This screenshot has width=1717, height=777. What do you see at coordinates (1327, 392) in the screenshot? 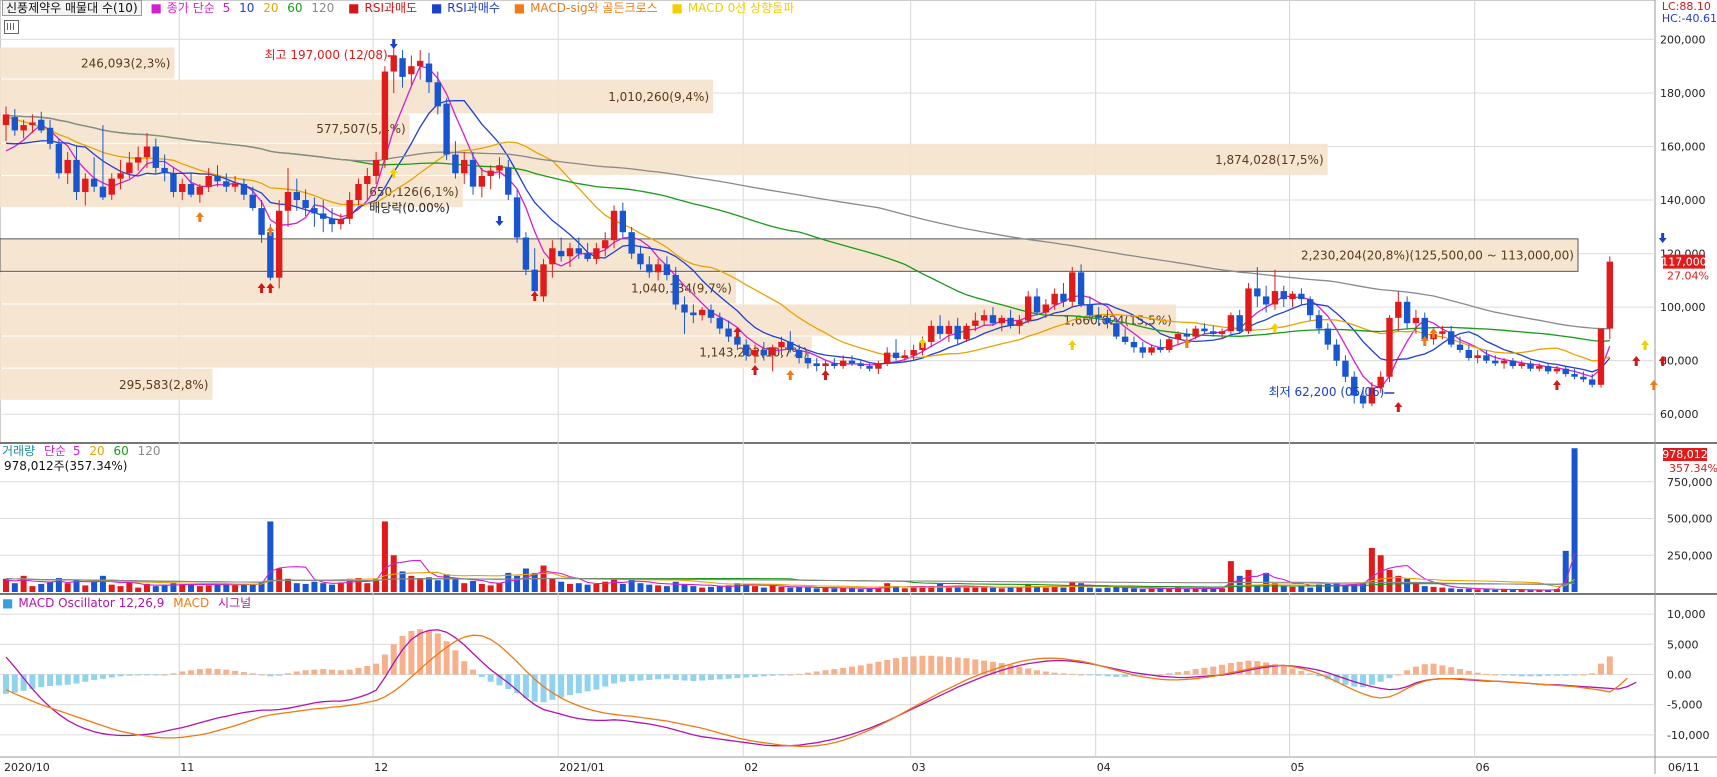
I see `low-price-label: 최저 62,200 (05/06)` at bounding box center [1327, 392].